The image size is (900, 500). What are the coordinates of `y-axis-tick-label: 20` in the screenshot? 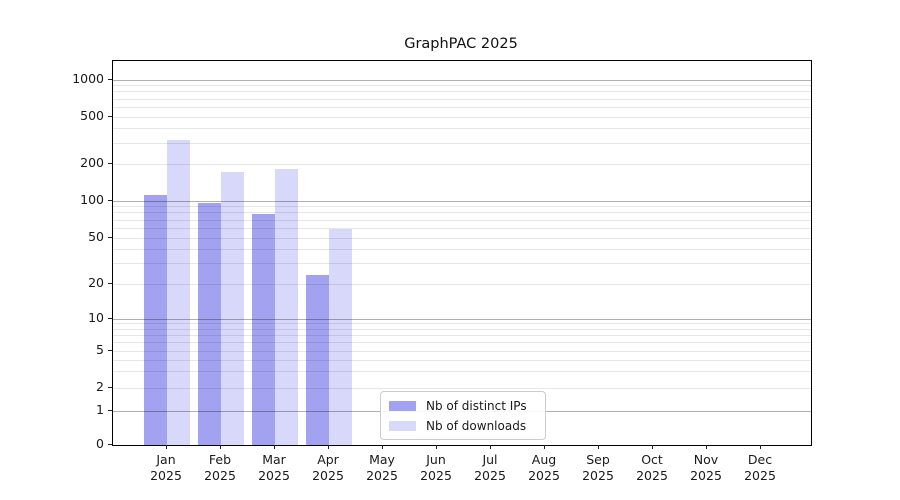 It's located at (96, 282).